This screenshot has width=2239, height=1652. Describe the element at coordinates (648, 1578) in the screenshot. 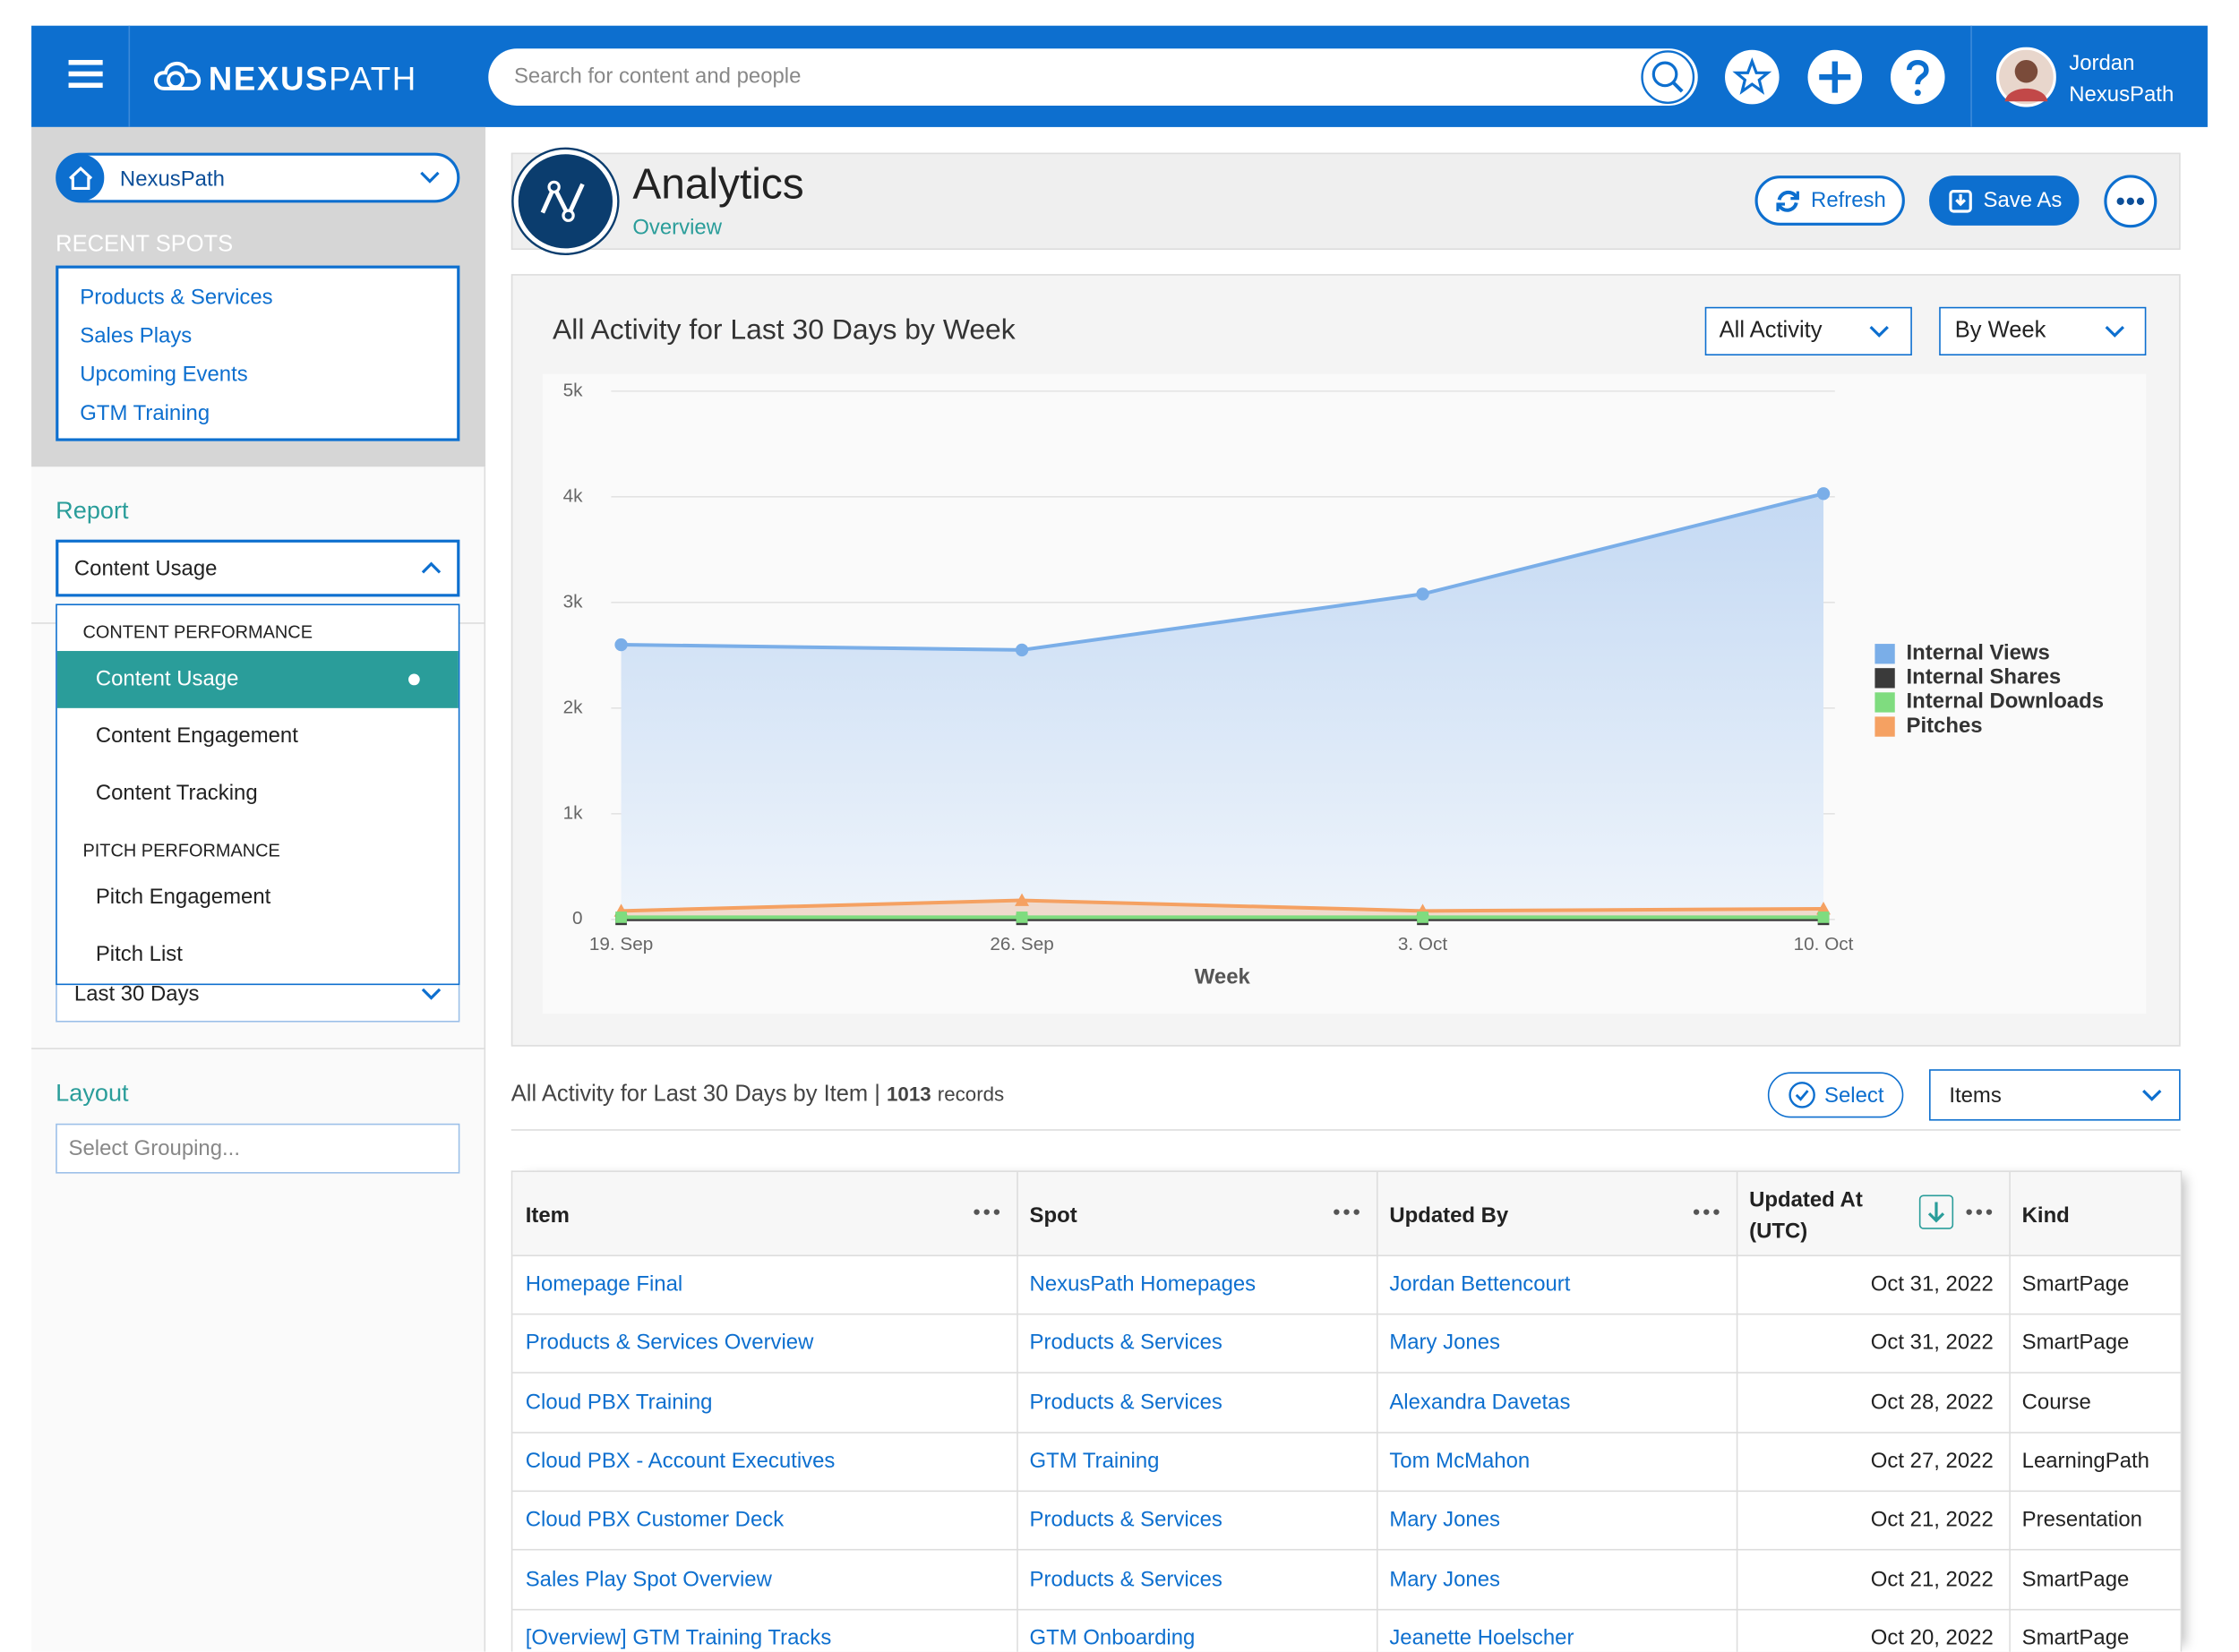

I see `table-cell: Sales Play Spot Overview` at that location.